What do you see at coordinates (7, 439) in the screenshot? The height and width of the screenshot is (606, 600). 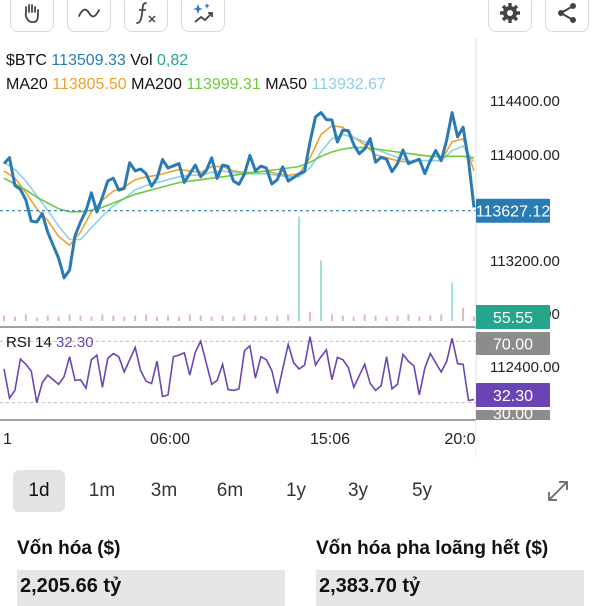 I see `x-axis-tick: 1` at bounding box center [7, 439].